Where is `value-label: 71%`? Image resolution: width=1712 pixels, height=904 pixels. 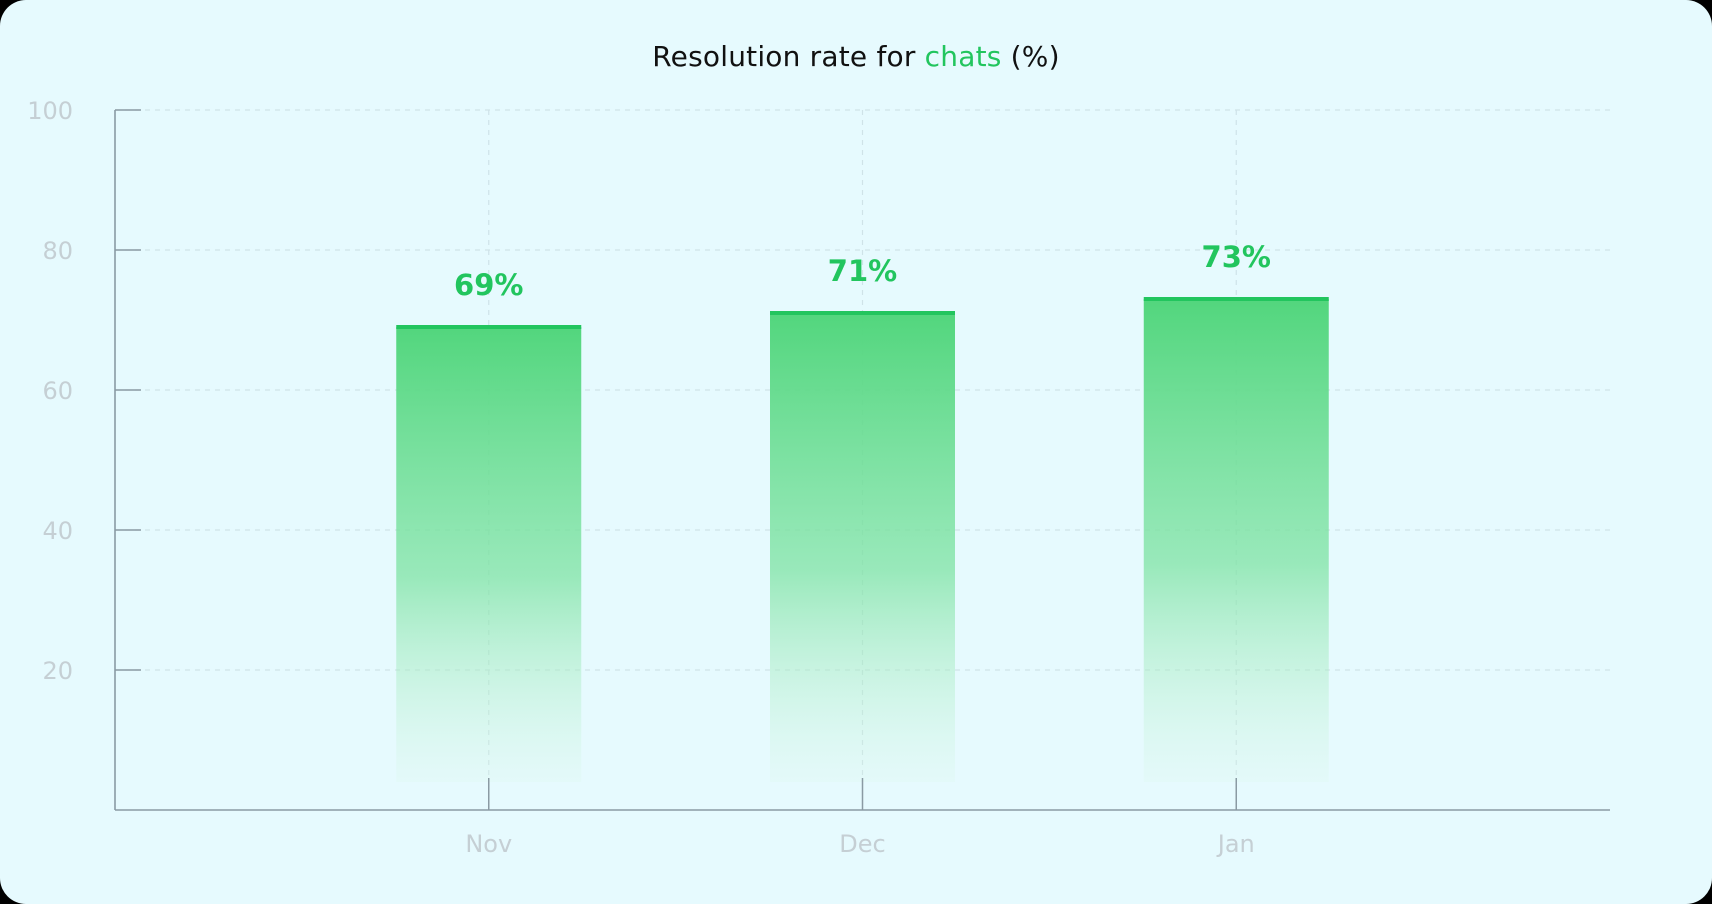 value-label: 71% is located at coordinates (862, 271).